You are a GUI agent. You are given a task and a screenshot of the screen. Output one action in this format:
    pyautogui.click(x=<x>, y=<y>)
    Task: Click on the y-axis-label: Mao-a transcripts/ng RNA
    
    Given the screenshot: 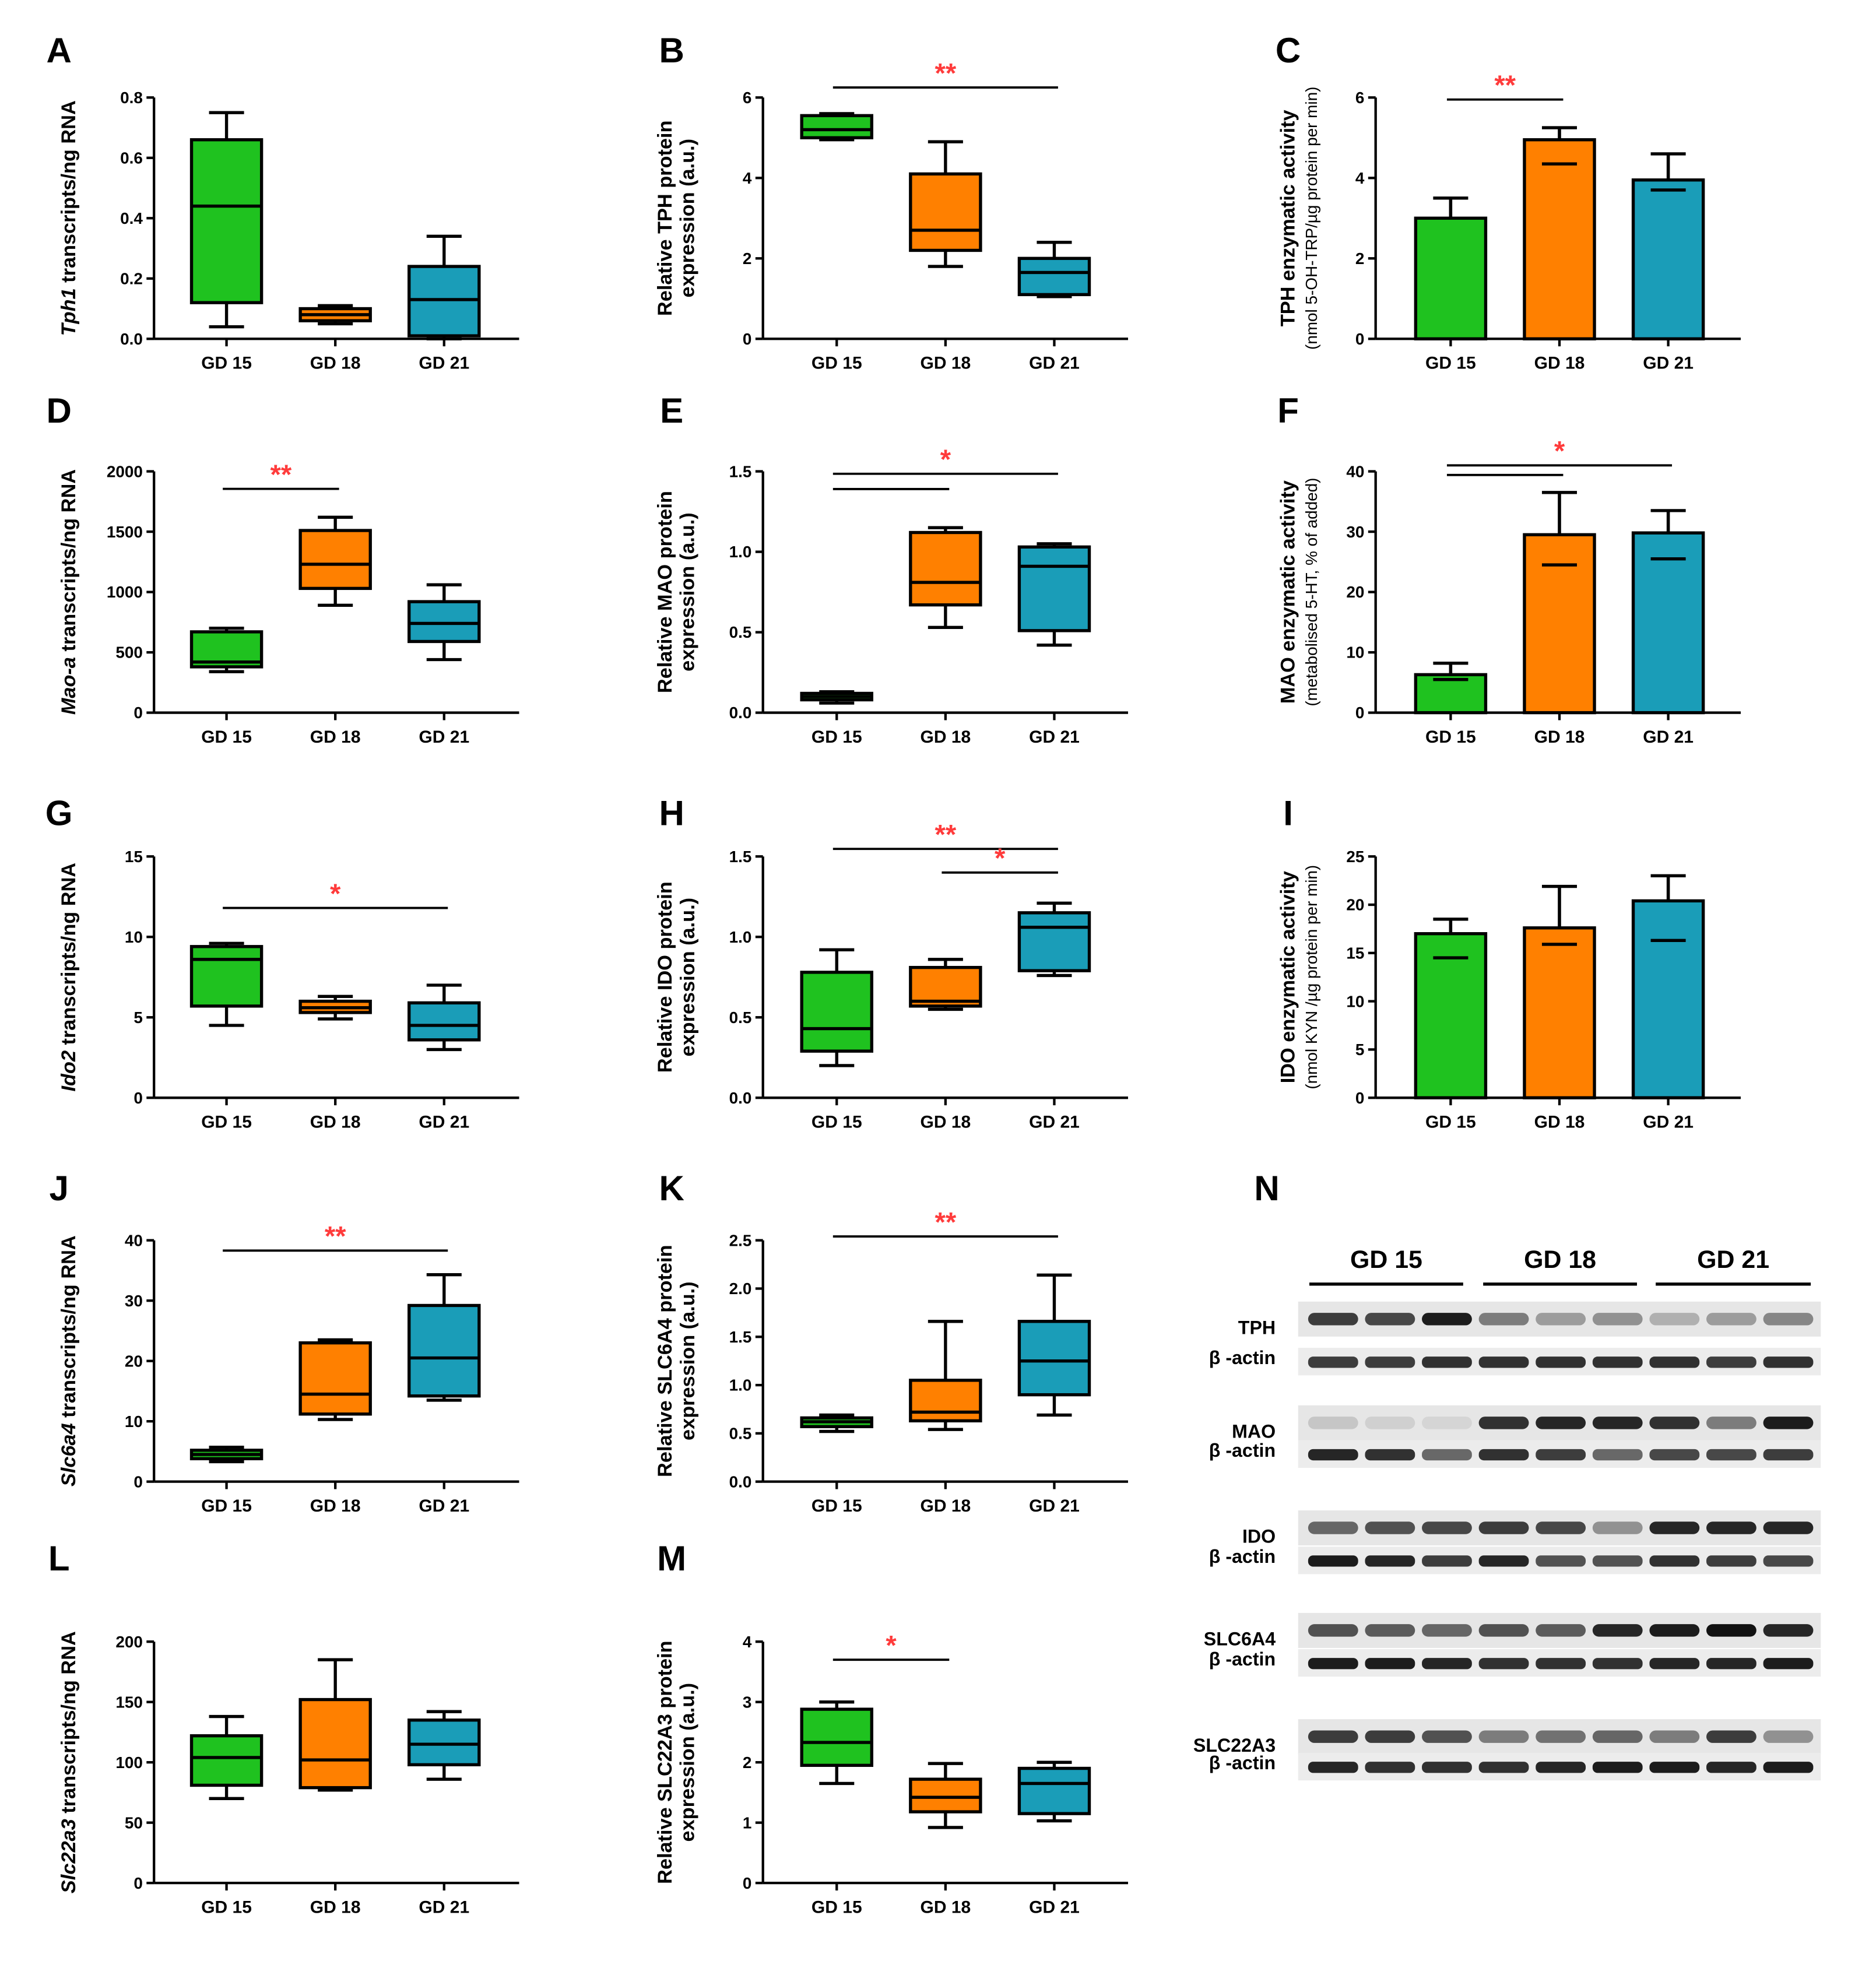 What is the action you would take?
    pyautogui.click(x=69, y=592)
    